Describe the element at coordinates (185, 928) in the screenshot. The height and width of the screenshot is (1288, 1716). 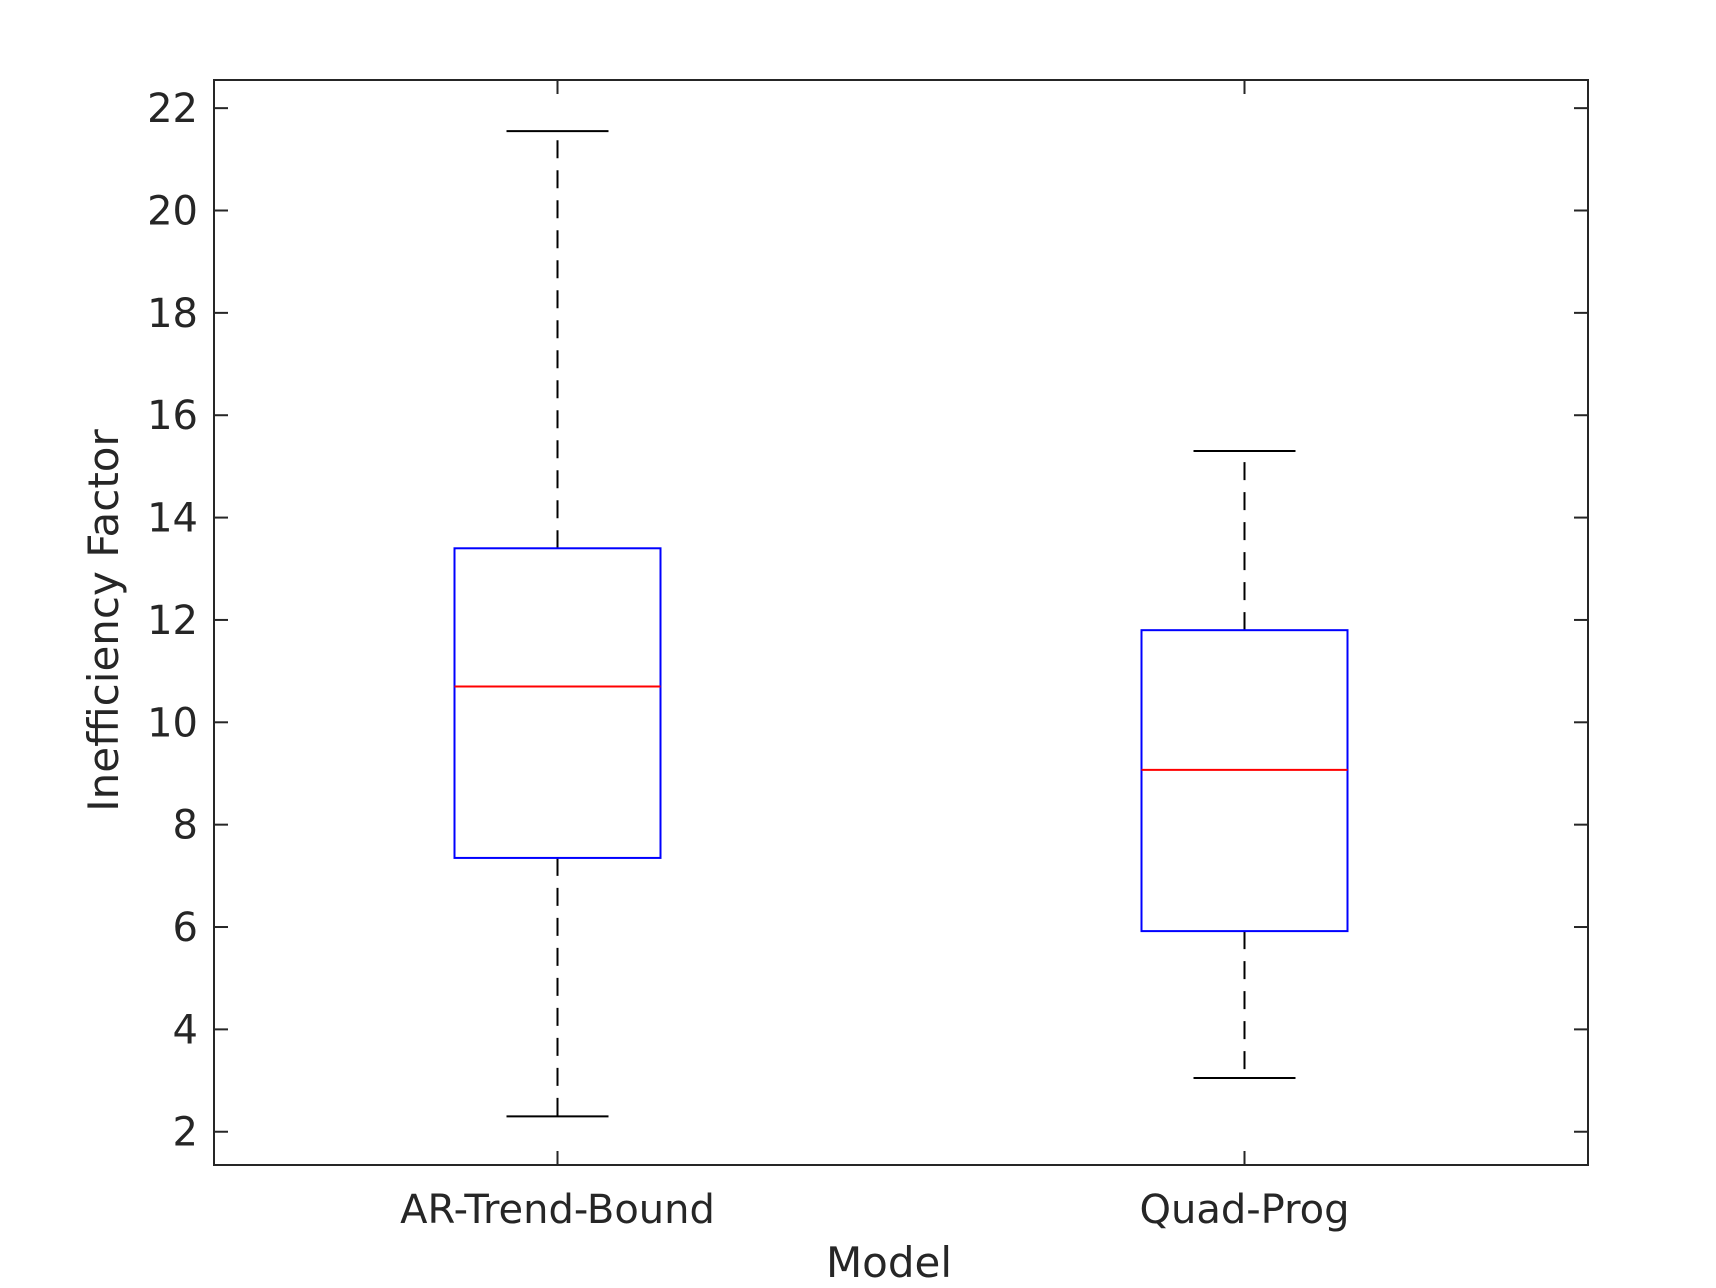
I see `y-tick-label: 6` at that location.